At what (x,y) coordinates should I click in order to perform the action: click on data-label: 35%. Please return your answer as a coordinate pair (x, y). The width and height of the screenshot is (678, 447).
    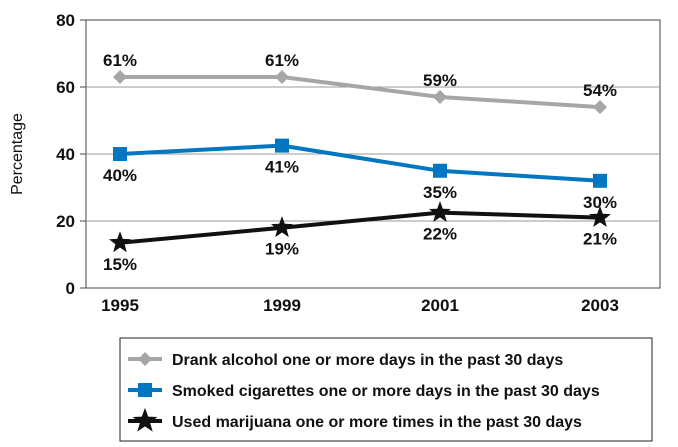
    Looking at the image, I should click on (440, 192).